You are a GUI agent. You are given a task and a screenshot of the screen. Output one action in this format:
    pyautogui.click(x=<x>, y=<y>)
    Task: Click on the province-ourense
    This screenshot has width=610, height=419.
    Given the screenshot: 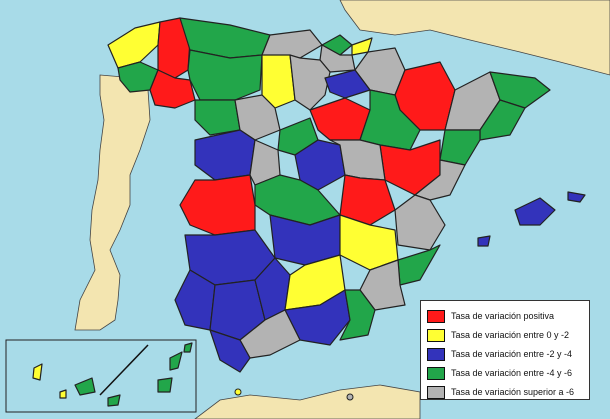 What is the action you would take?
    pyautogui.click(x=172, y=89)
    